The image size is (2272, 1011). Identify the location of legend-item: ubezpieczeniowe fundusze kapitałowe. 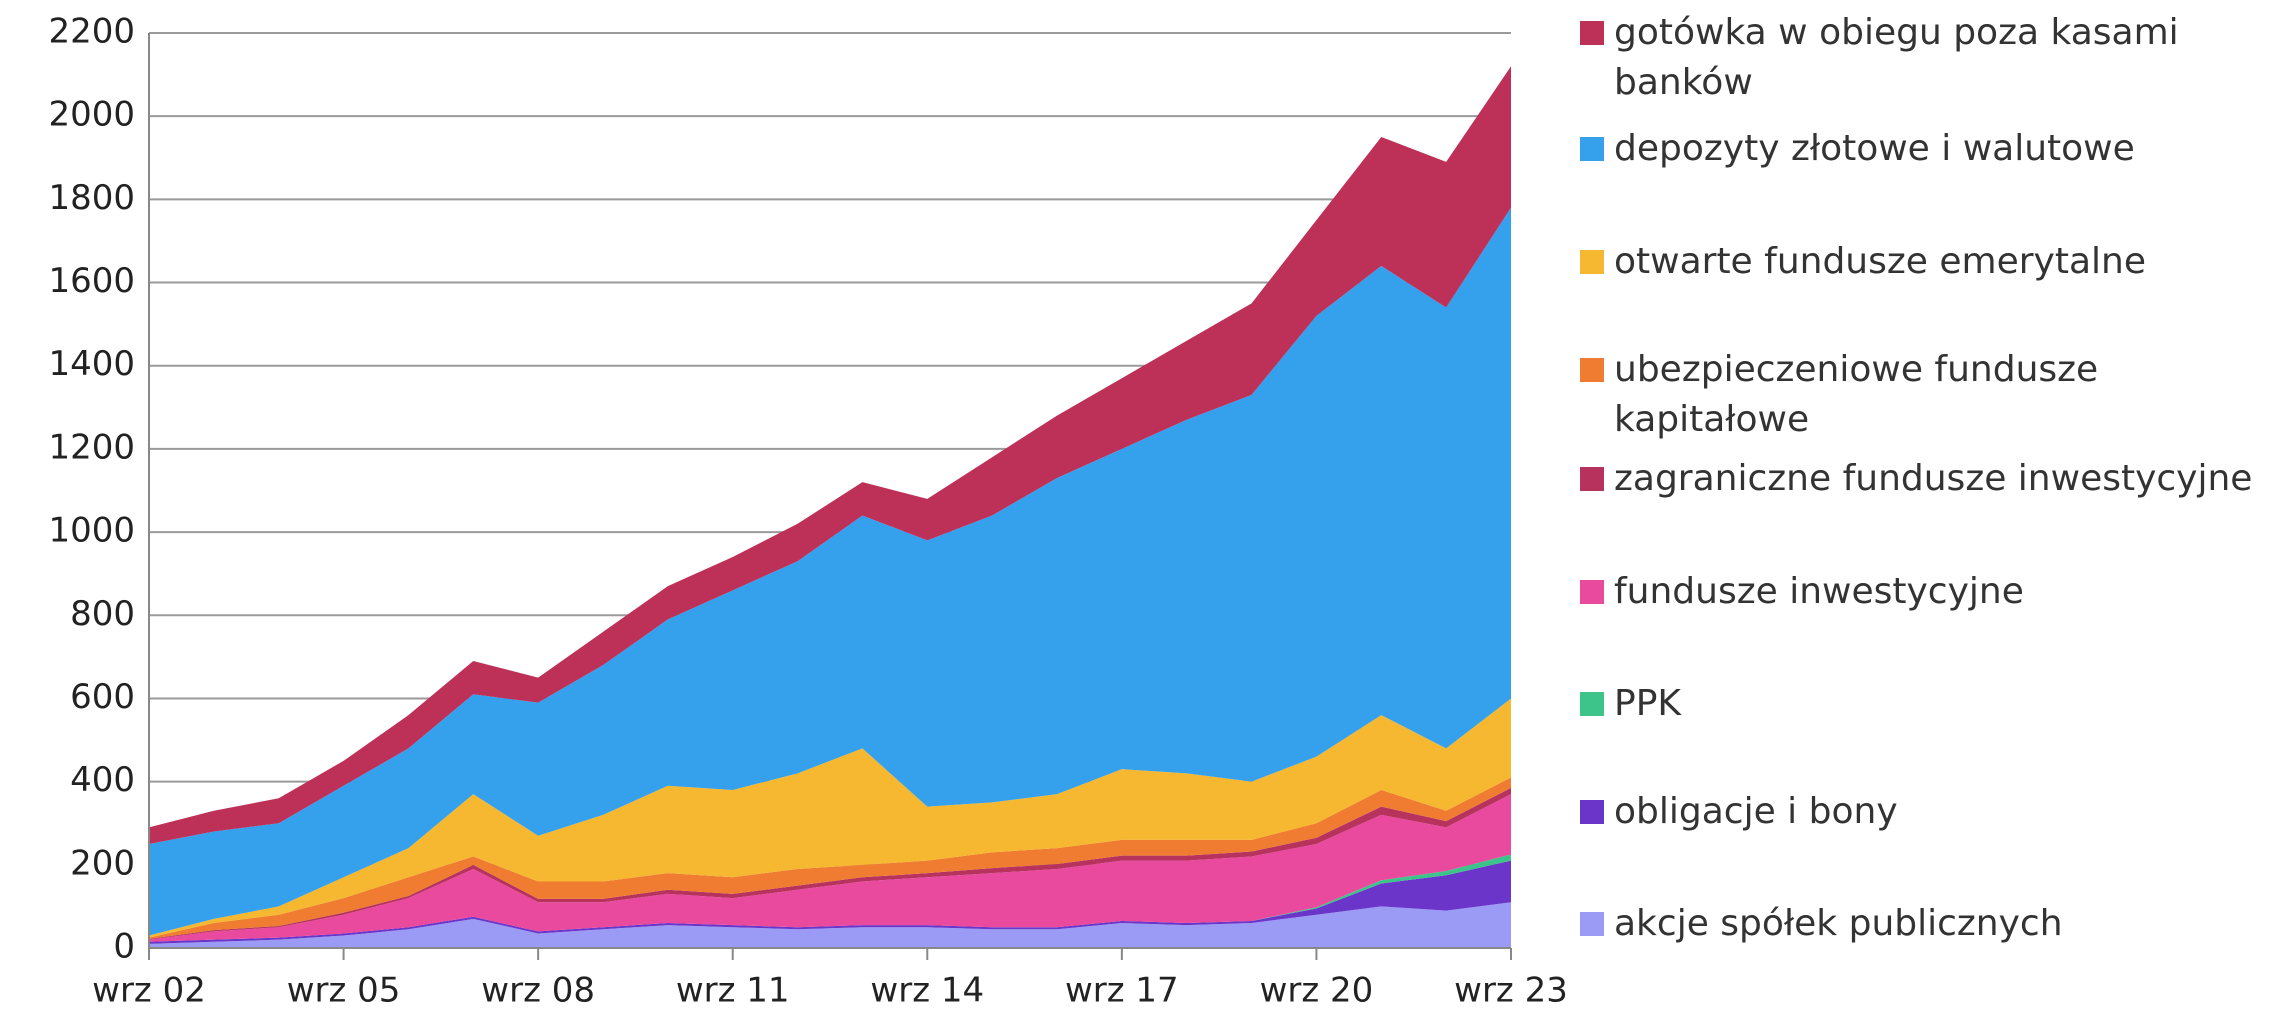
(1920, 395).